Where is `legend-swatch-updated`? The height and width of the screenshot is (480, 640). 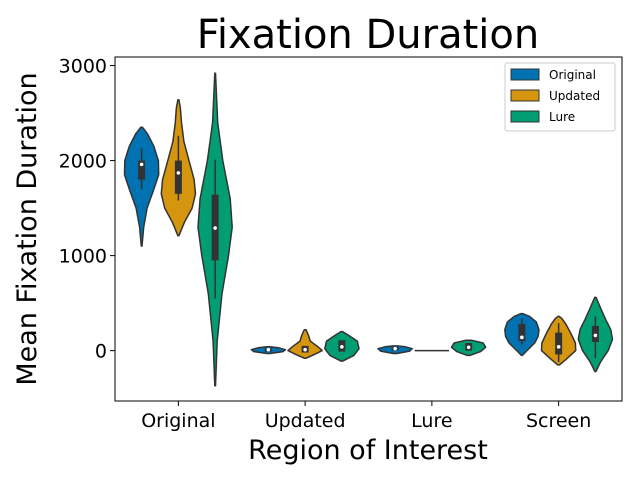 legend-swatch-updated is located at coordinates (525, 95).